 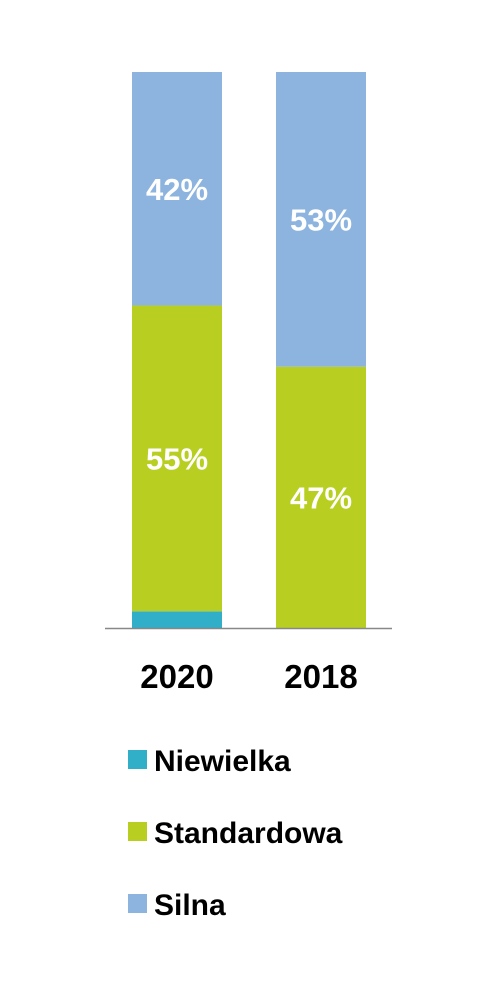 I want to click on bar-standardowa-2018, so click(x=321, y=497).